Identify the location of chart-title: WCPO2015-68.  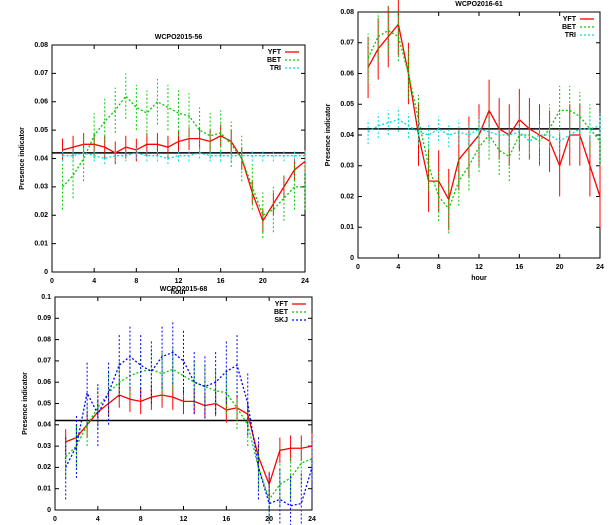
(184, 289).